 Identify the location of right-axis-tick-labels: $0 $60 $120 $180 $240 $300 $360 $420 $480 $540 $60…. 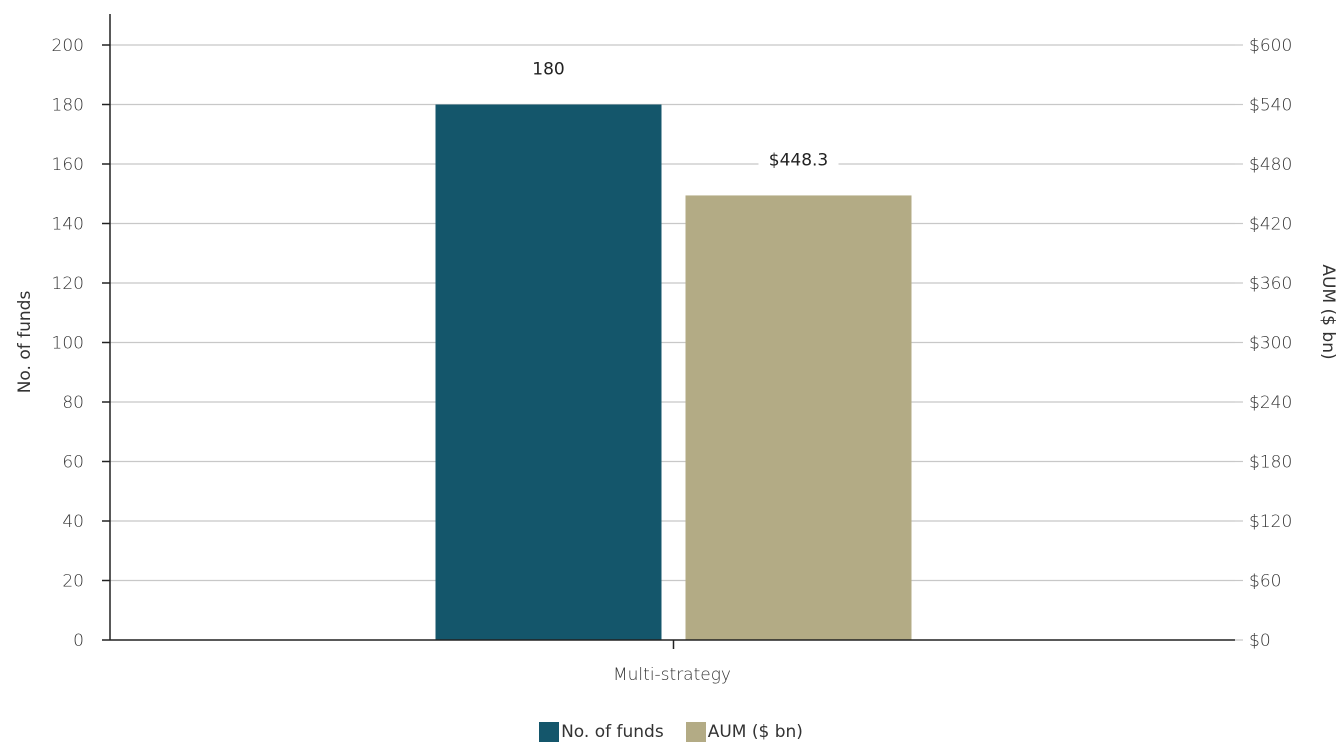
(1270, 343).